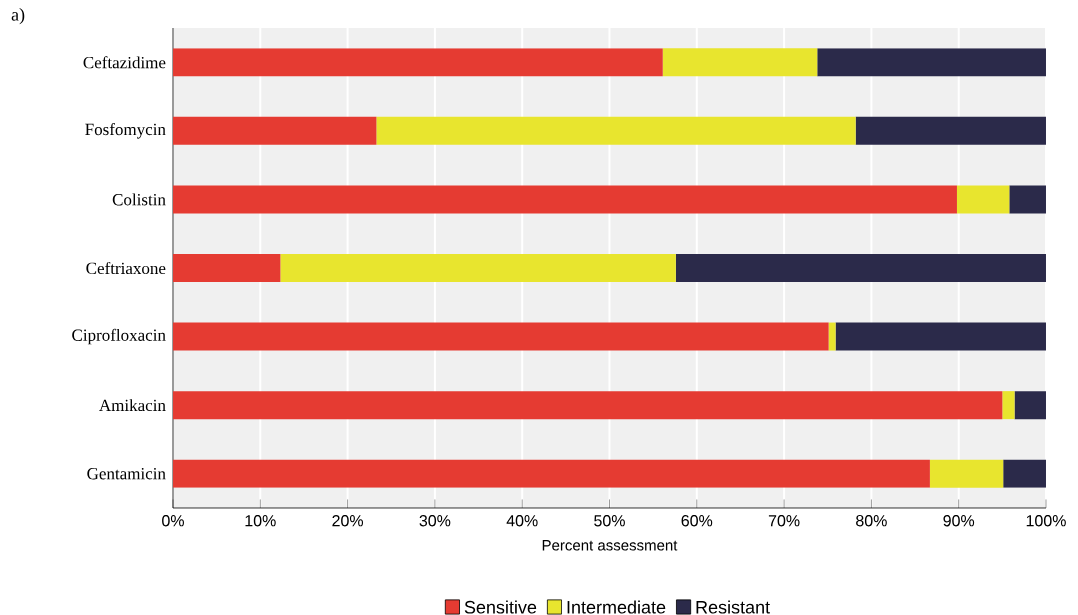  Describe the element at coordinates (260, 521) in the screenshot. I see `x-tick-label: 10%` at that location.